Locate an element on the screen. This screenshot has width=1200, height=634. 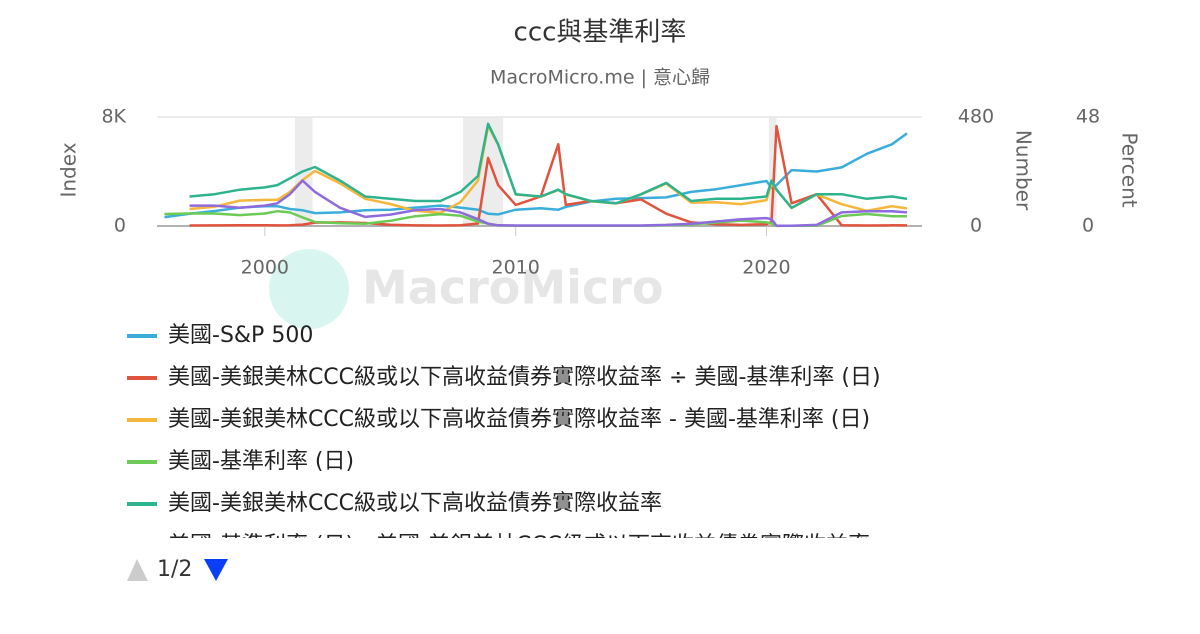
y-axis-title: Index is located at coordinates (69, 169).